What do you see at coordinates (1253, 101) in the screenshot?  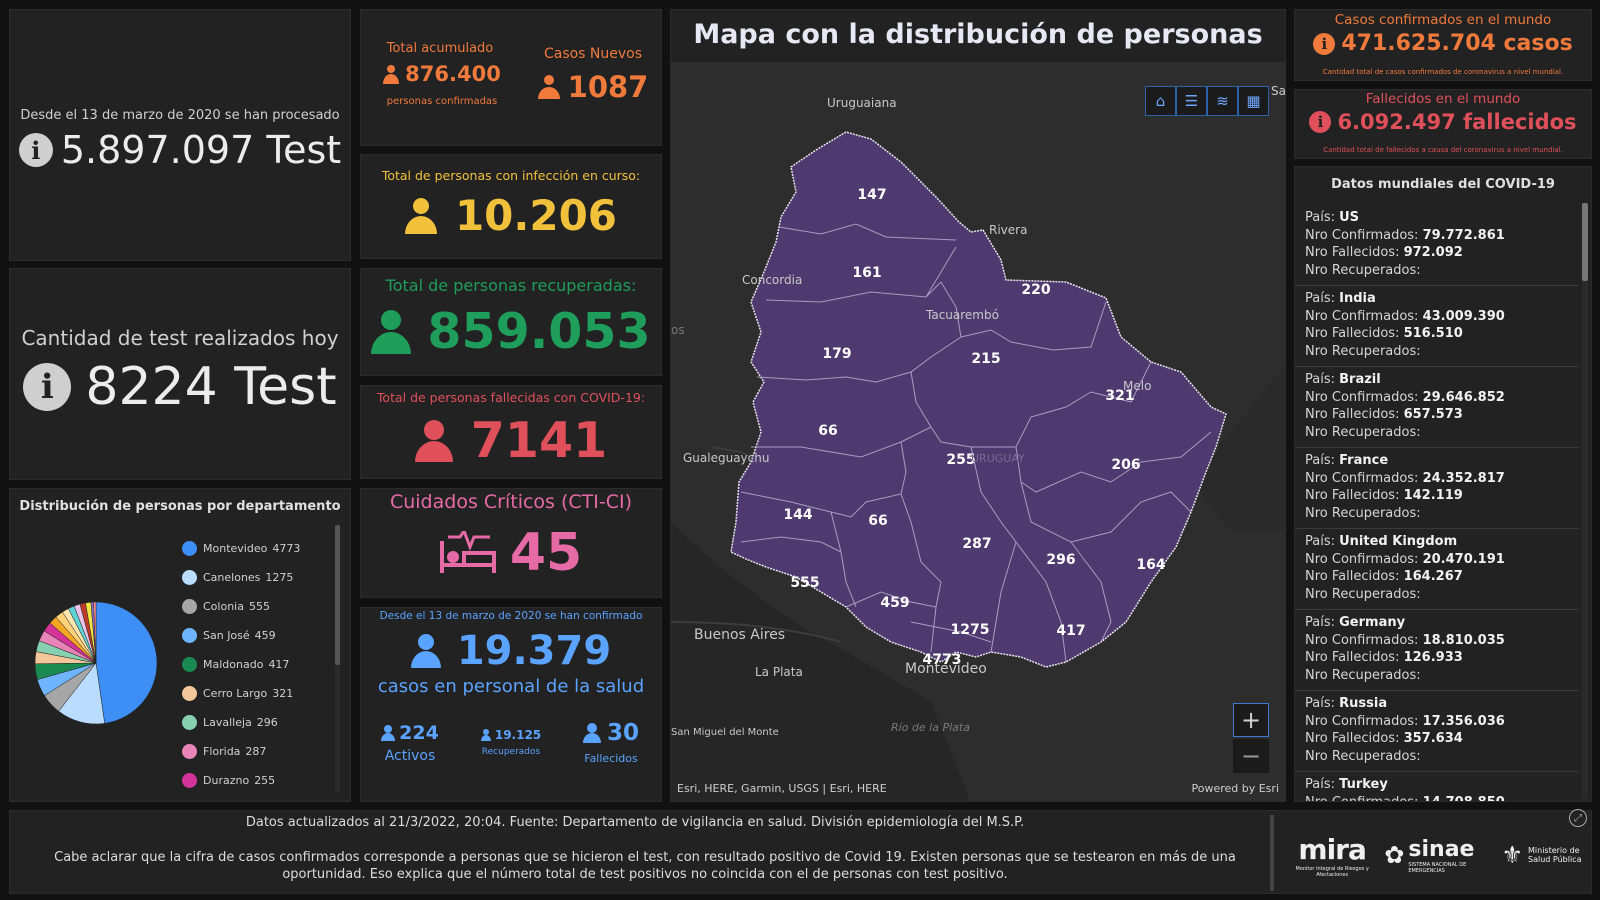 I see `grid-icon: ▦` at bounding box center [1253, 101].